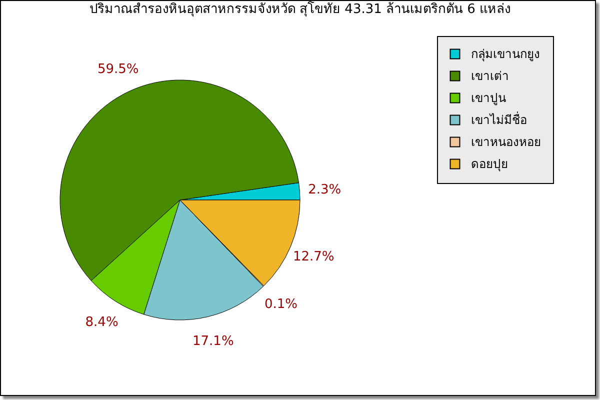 This screenshot has width=600, height=400. I want to click on legend-label: เขาเต่า, so click(490, 76).